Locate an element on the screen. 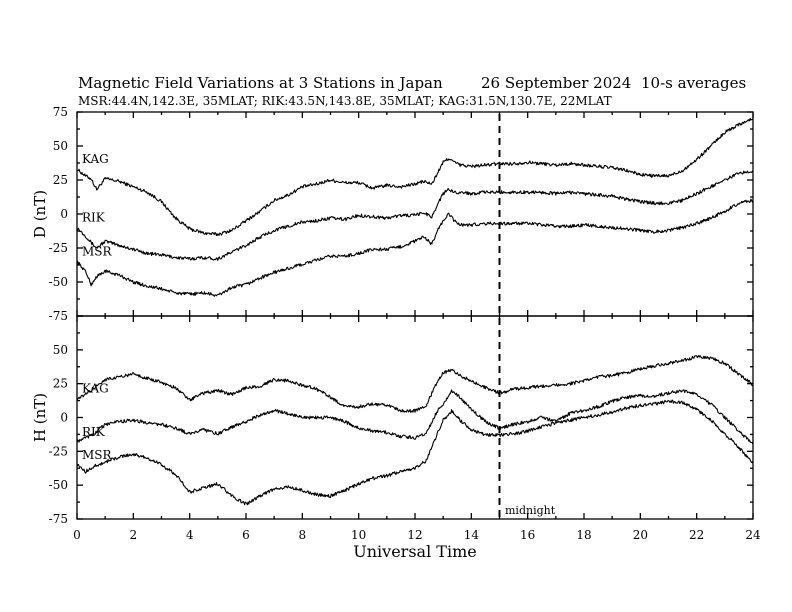 The image size is (792, 612). midnight-label: midnight is located at coordinates (530, 510).